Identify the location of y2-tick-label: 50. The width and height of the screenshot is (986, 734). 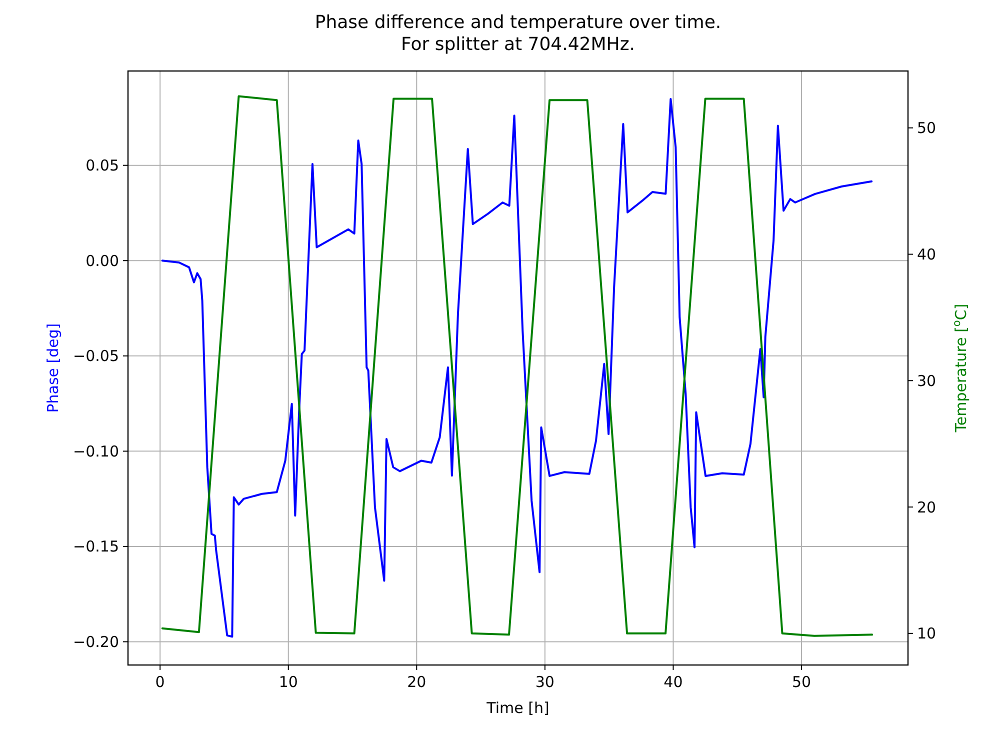
(926, 128).